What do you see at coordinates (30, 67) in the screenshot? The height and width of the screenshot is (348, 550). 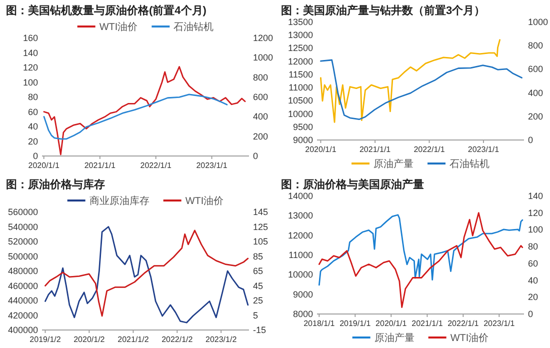 I see `y-tick-label: 120` at bounding box center [30, 67].